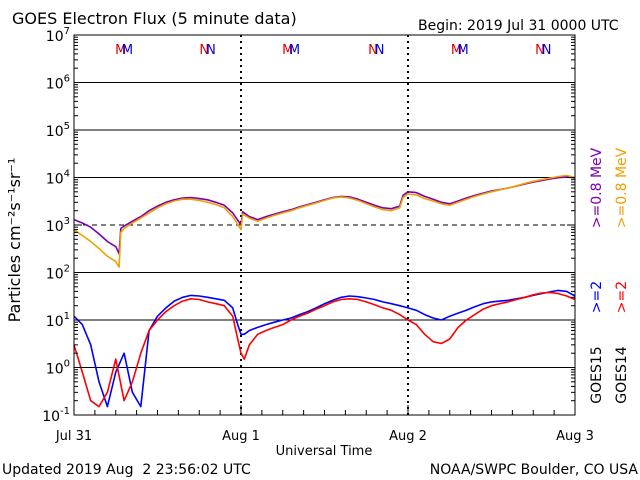 The image size is (640, 480). Describe the element at coordinates (58, 320) in the screenshot. I see `y-tick-label: 10¹` at that location.